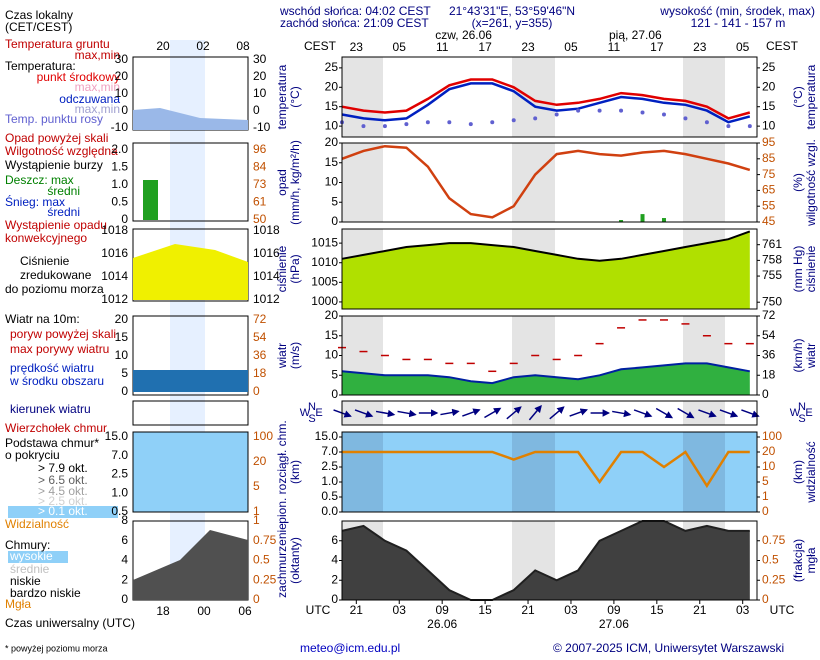 The height and width of the screenshot is (660, 820). What do you see at coordinates (263, 436) in the screenshot?
I see `mini-tick-label: 100` at bounding box center [263, 436].